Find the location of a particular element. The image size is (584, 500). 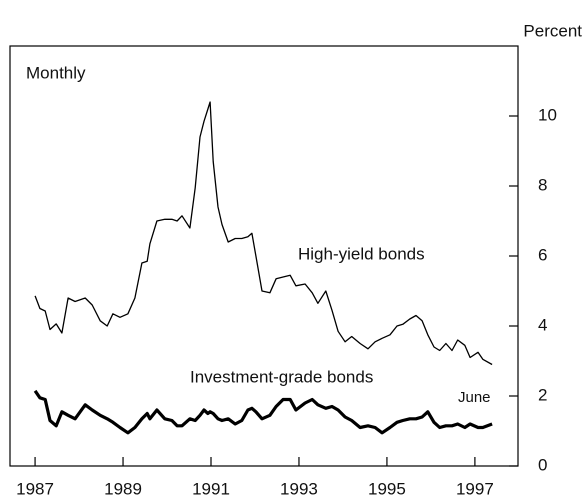

x-tick-label: 1995 is located at coordinates (387, 488).